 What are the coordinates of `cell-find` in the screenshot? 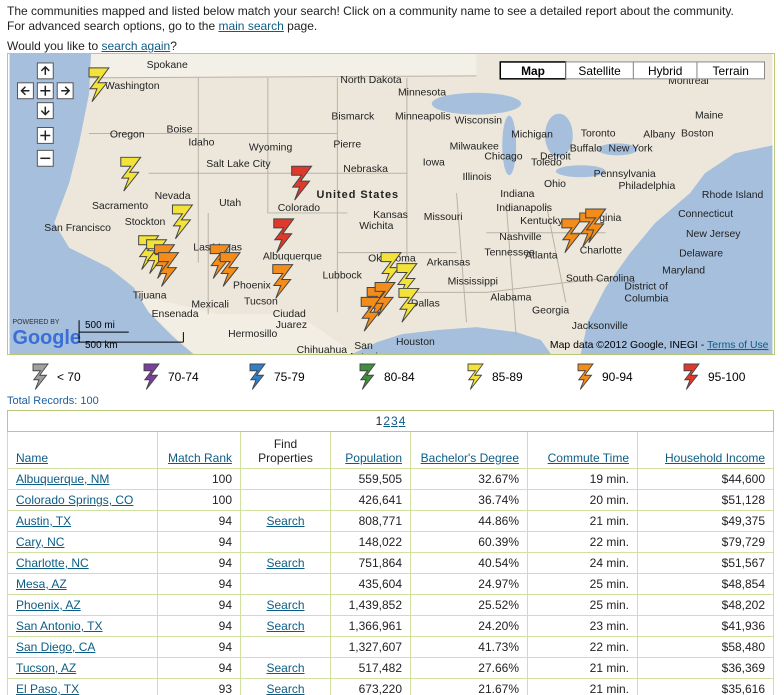 It's located at (285, 500).